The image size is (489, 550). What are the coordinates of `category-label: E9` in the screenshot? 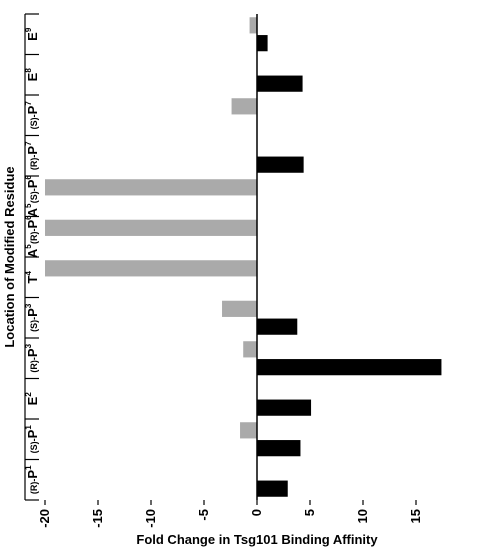 It's located at (32, 34).